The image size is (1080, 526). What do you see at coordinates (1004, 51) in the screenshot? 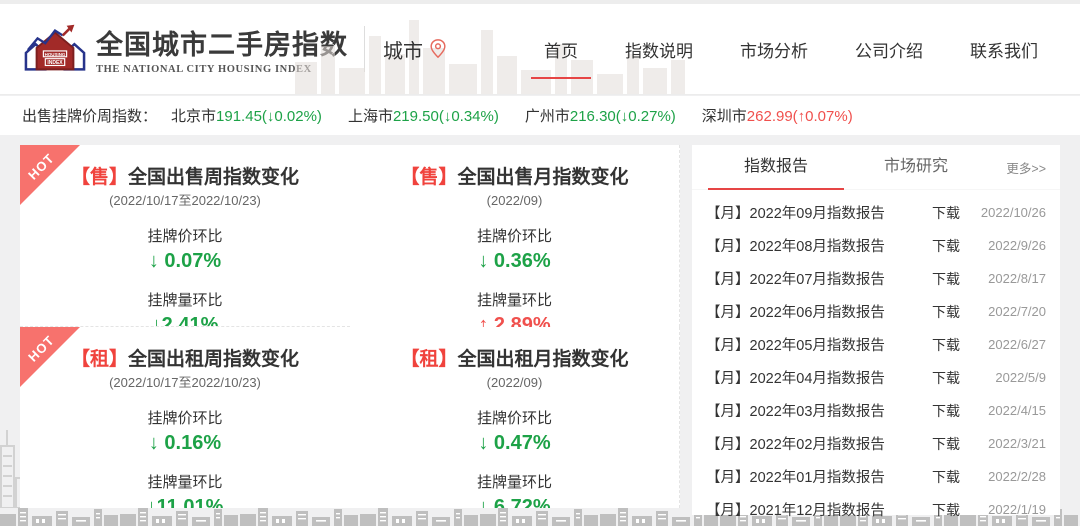
I see `nav-item: 联系我们` at bounding box center [1004, 51].